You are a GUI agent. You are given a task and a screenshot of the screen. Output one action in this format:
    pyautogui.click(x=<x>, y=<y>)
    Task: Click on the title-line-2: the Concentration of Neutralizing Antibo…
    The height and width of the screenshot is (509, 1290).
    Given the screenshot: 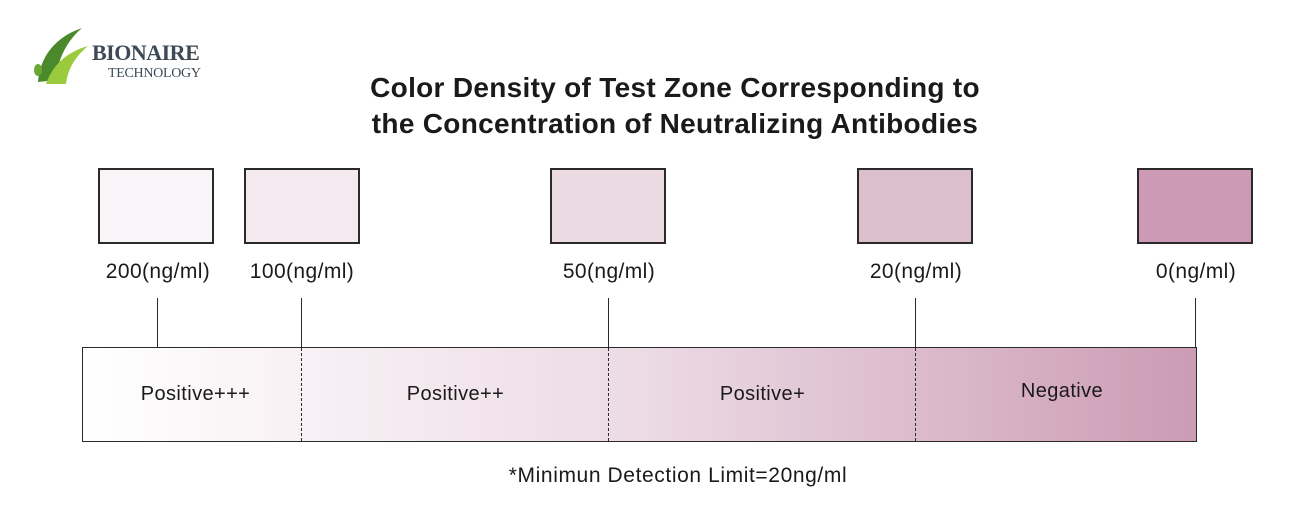 What is the action you would take?
    pyautogui.click(x=675, y=123)
    